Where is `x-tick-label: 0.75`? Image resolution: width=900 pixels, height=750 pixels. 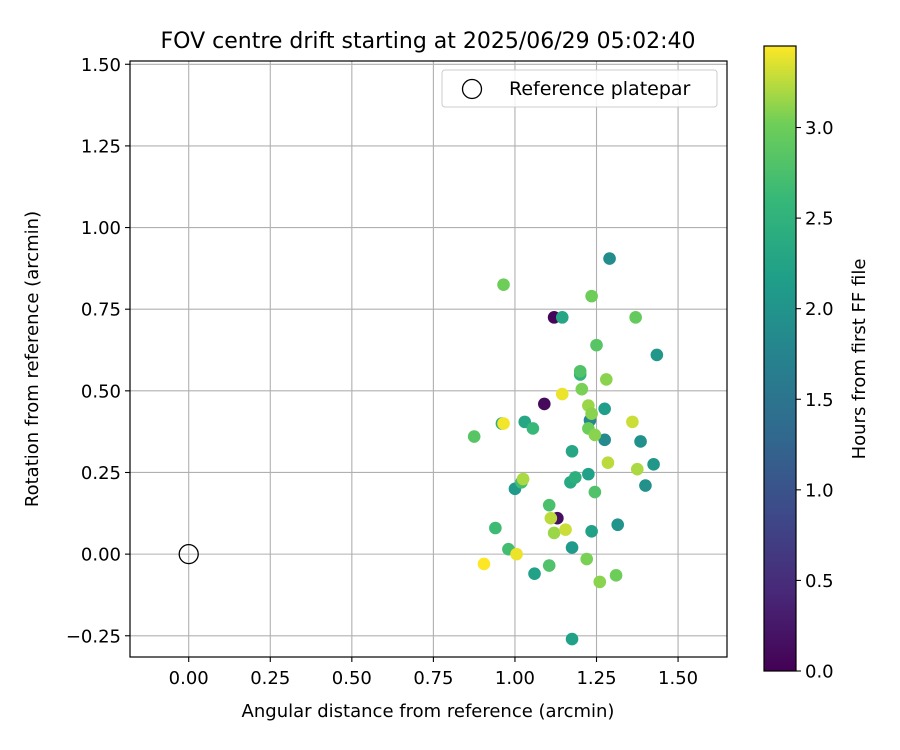 x-tick-label: 0.75 is located at coordinates (433, 678).